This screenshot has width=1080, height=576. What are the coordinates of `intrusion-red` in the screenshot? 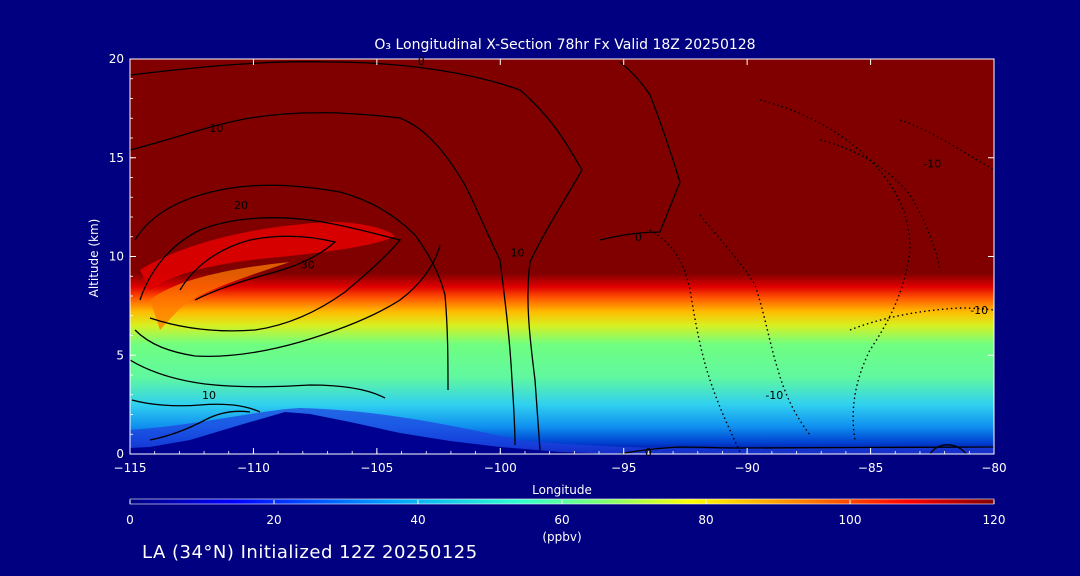 It's located at (267, 256).